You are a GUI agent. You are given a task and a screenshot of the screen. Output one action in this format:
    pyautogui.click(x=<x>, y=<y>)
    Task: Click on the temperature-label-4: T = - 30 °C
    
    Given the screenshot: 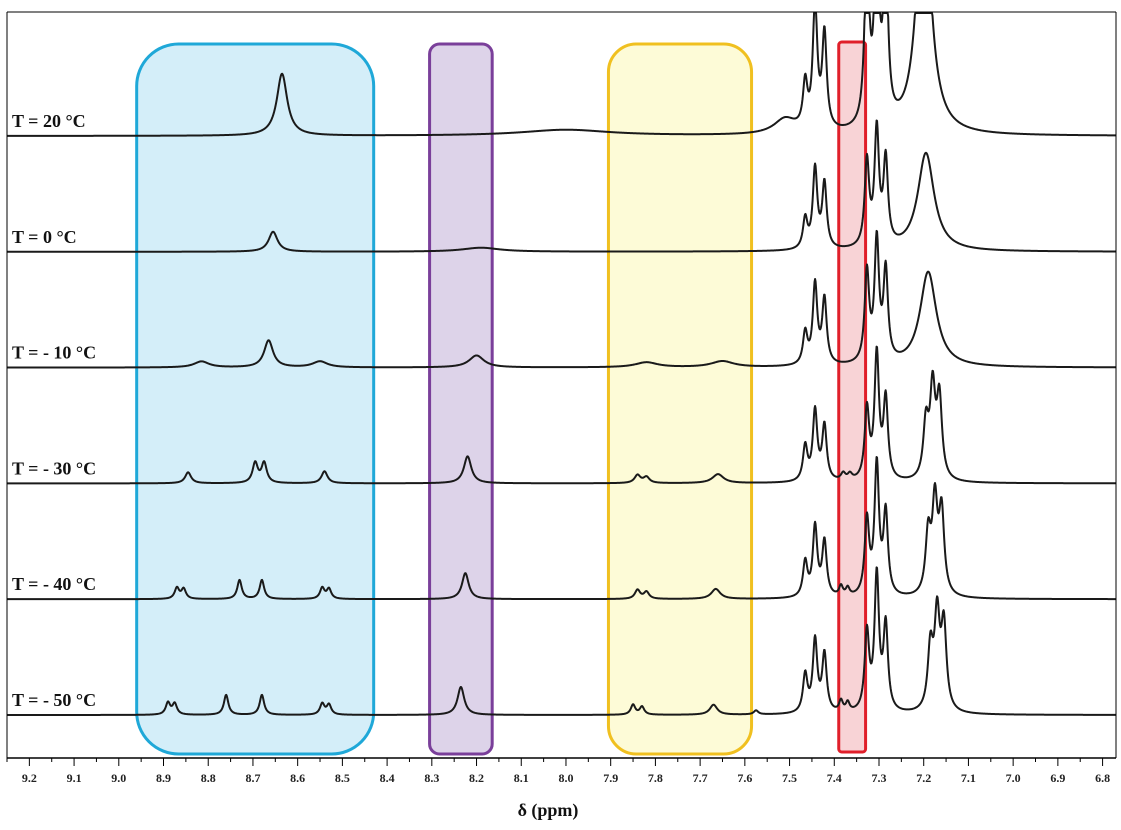 What is the action you would take?
    pyautogui.click(x=54, y=468)
    